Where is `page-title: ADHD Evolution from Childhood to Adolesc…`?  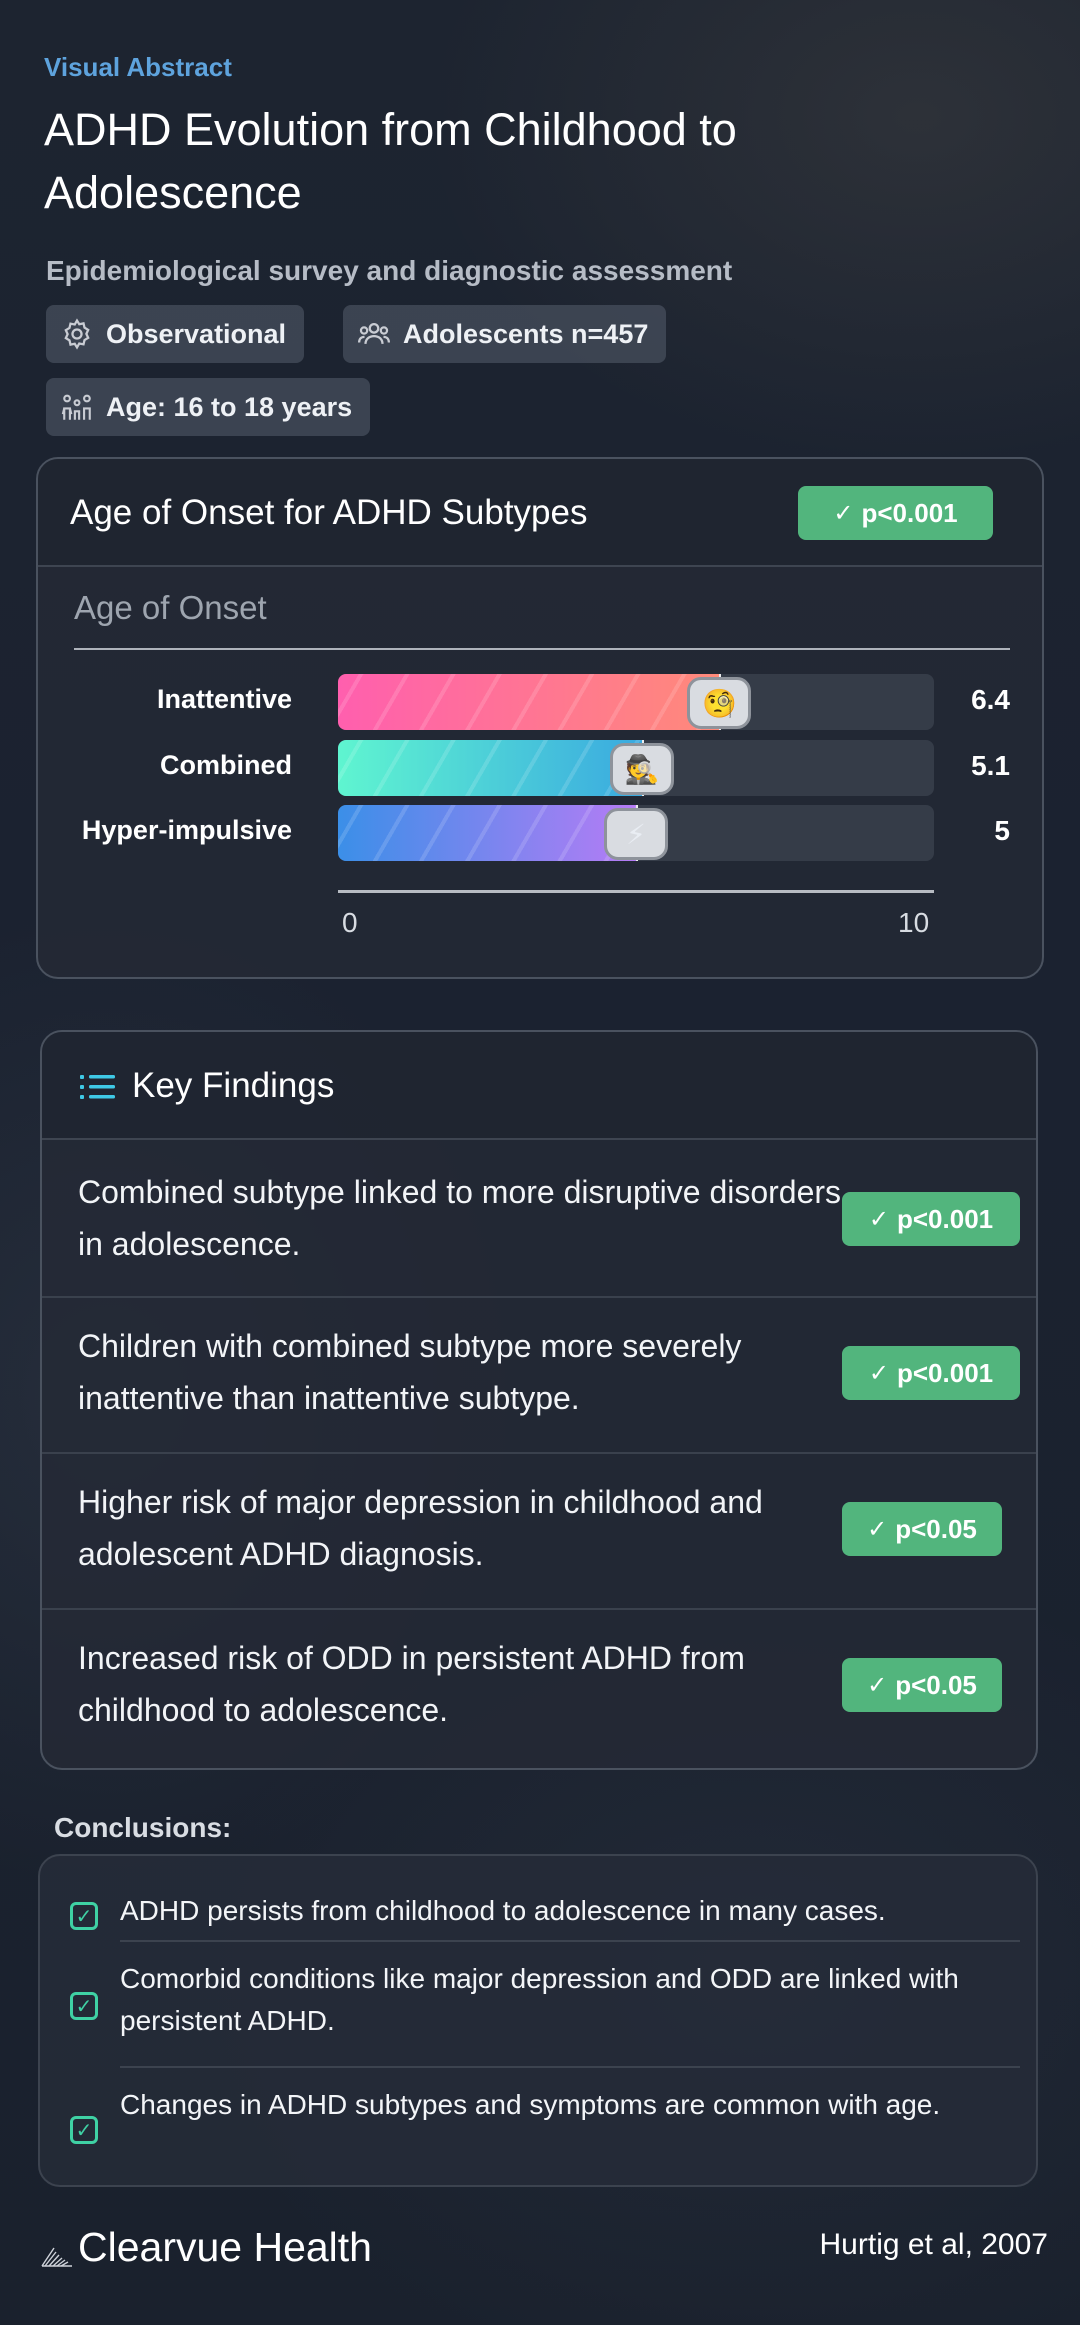 page-title: ADHD Evolution from Childhood to Adolesc… is located at coordinates (390, 161).